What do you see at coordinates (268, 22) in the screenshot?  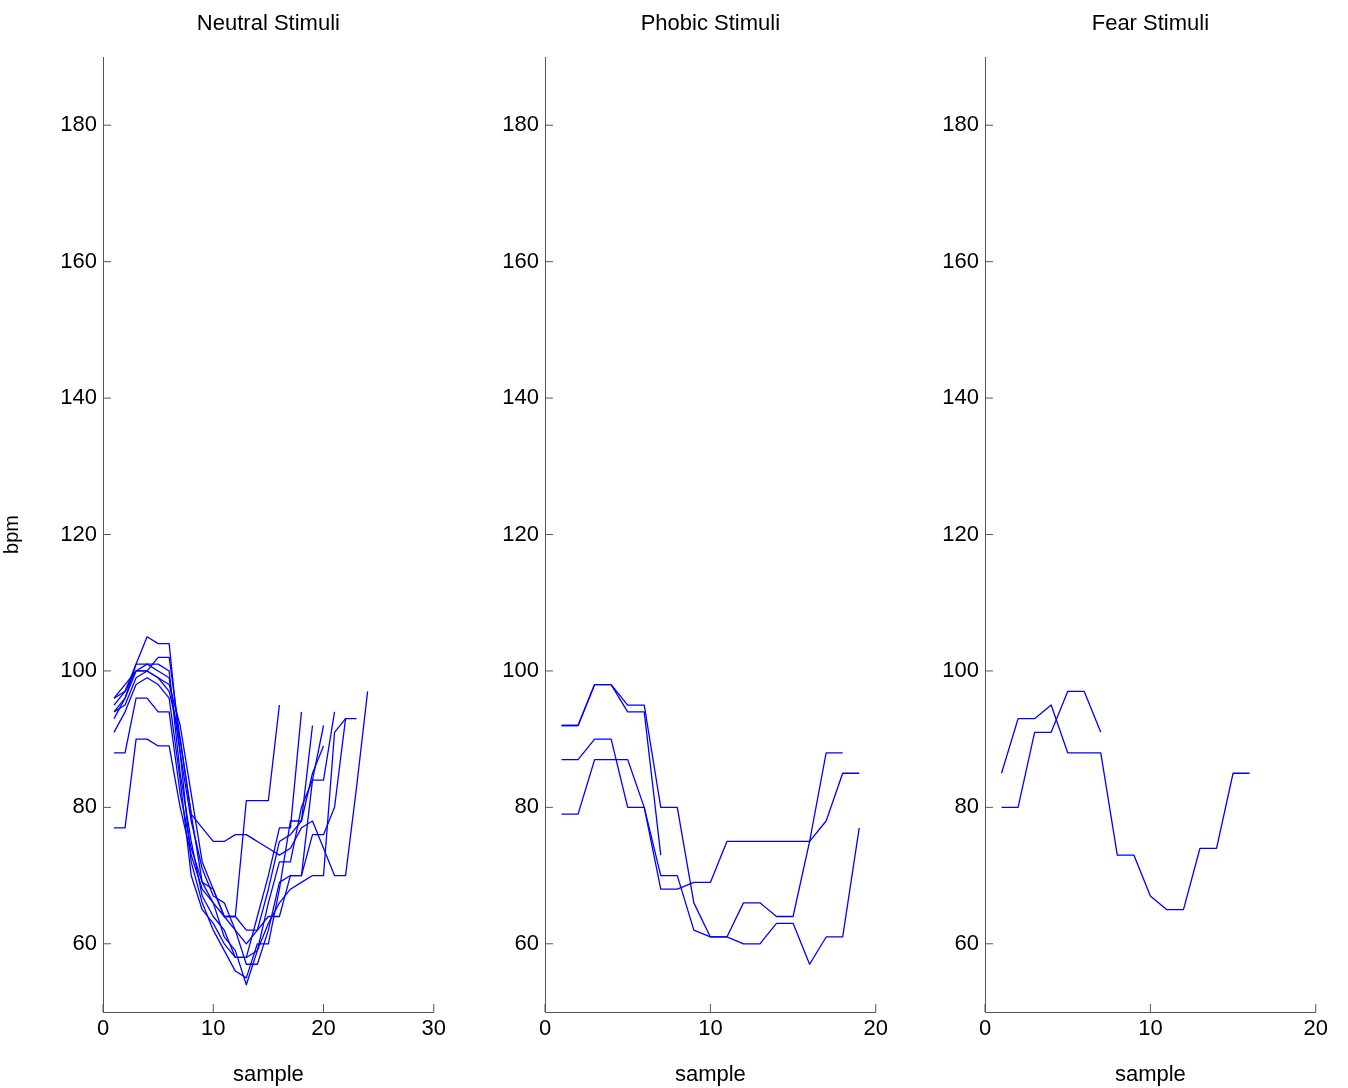 I see `chart-title: Neutral Stimuli` at bounding box center [268, 22].